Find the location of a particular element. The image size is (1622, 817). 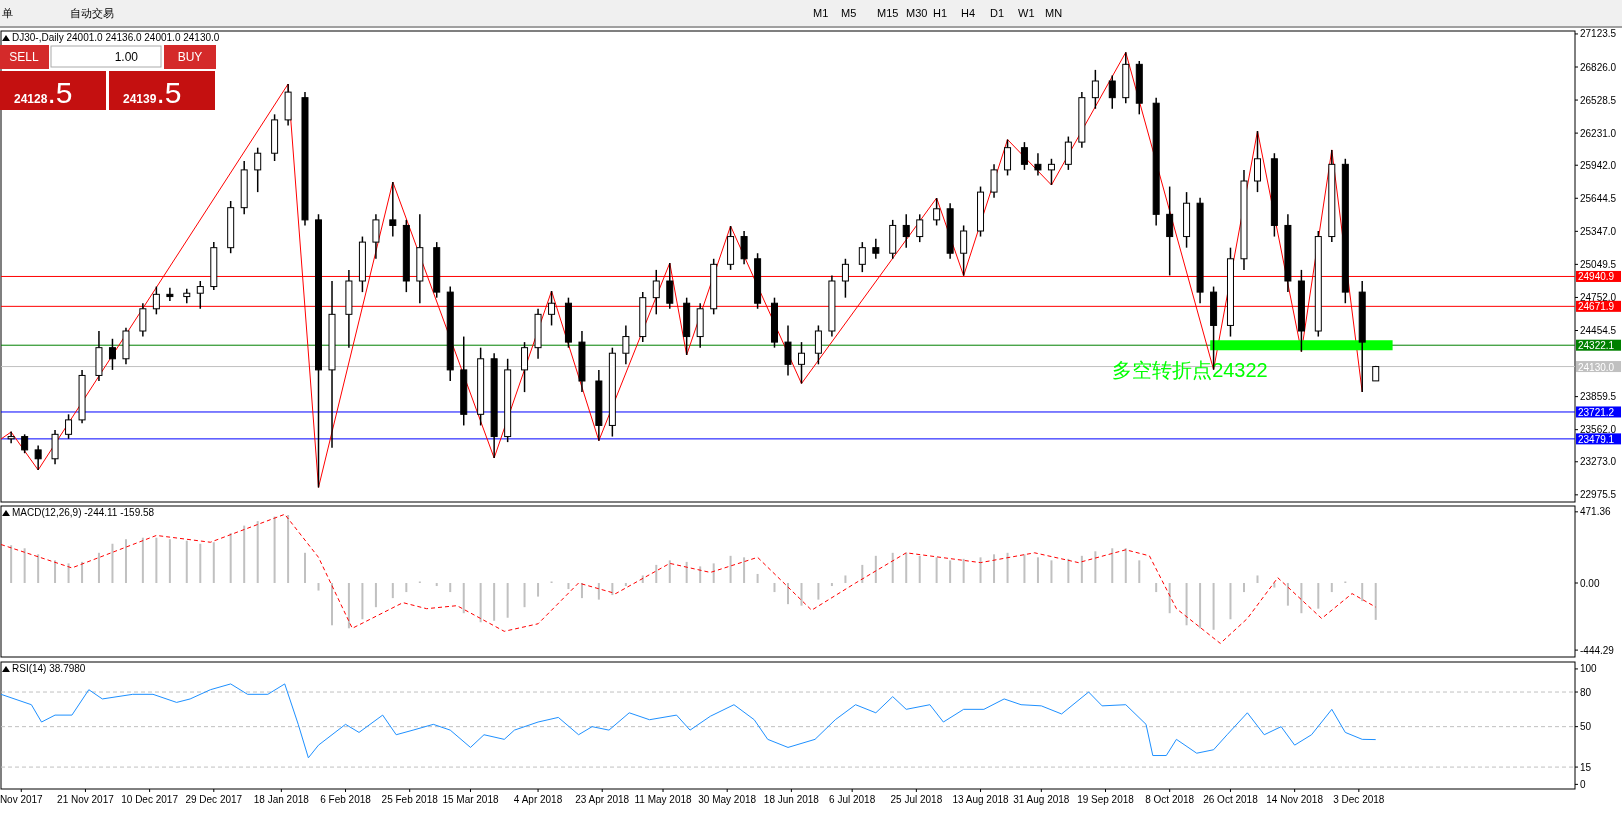

ref-line-label: 24322.1 is located at coordinates (1596, 346).